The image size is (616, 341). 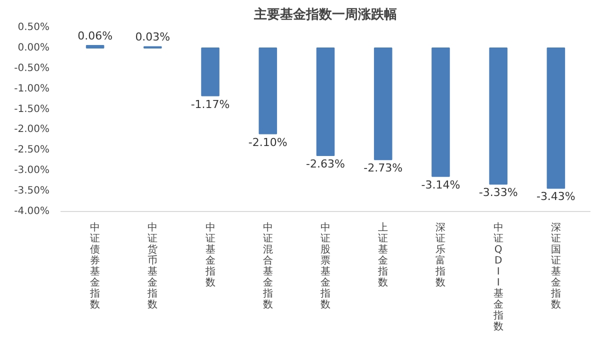 I want to click on data-label: -1.17%, so click(x=210, y=104).